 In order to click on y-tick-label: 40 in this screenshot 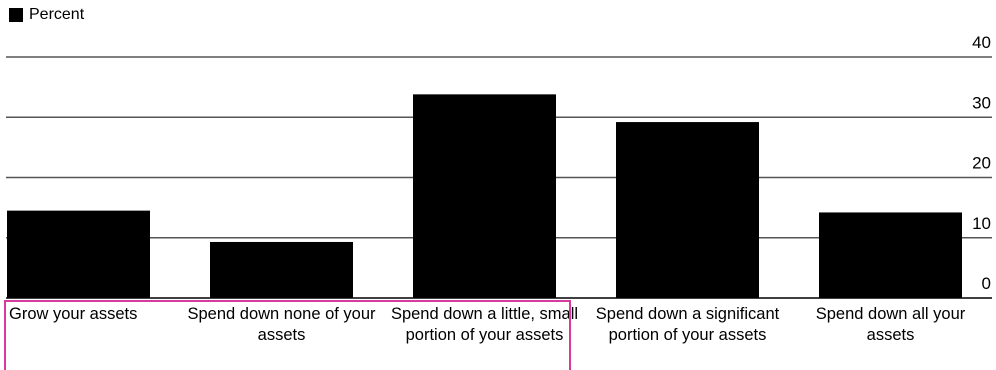, I will do `click(981, 42)`.